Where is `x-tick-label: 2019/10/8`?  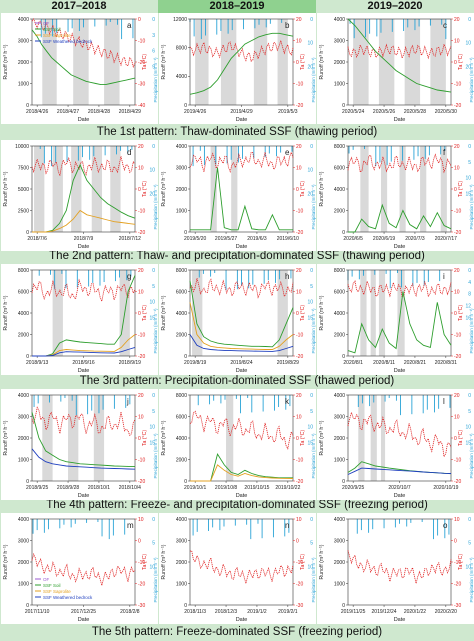
x-tick-label: 2019/10/8 is located at coordinates (225, 488).